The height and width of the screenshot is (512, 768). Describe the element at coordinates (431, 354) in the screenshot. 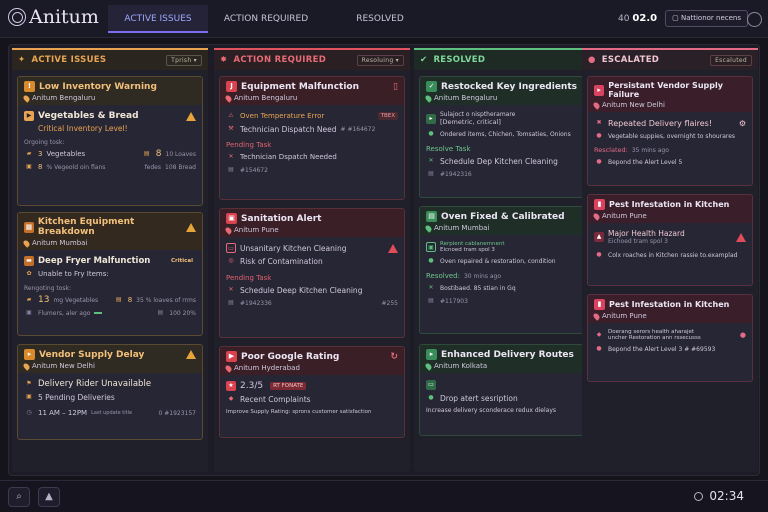

I see `route-icon: ▸` at that location.